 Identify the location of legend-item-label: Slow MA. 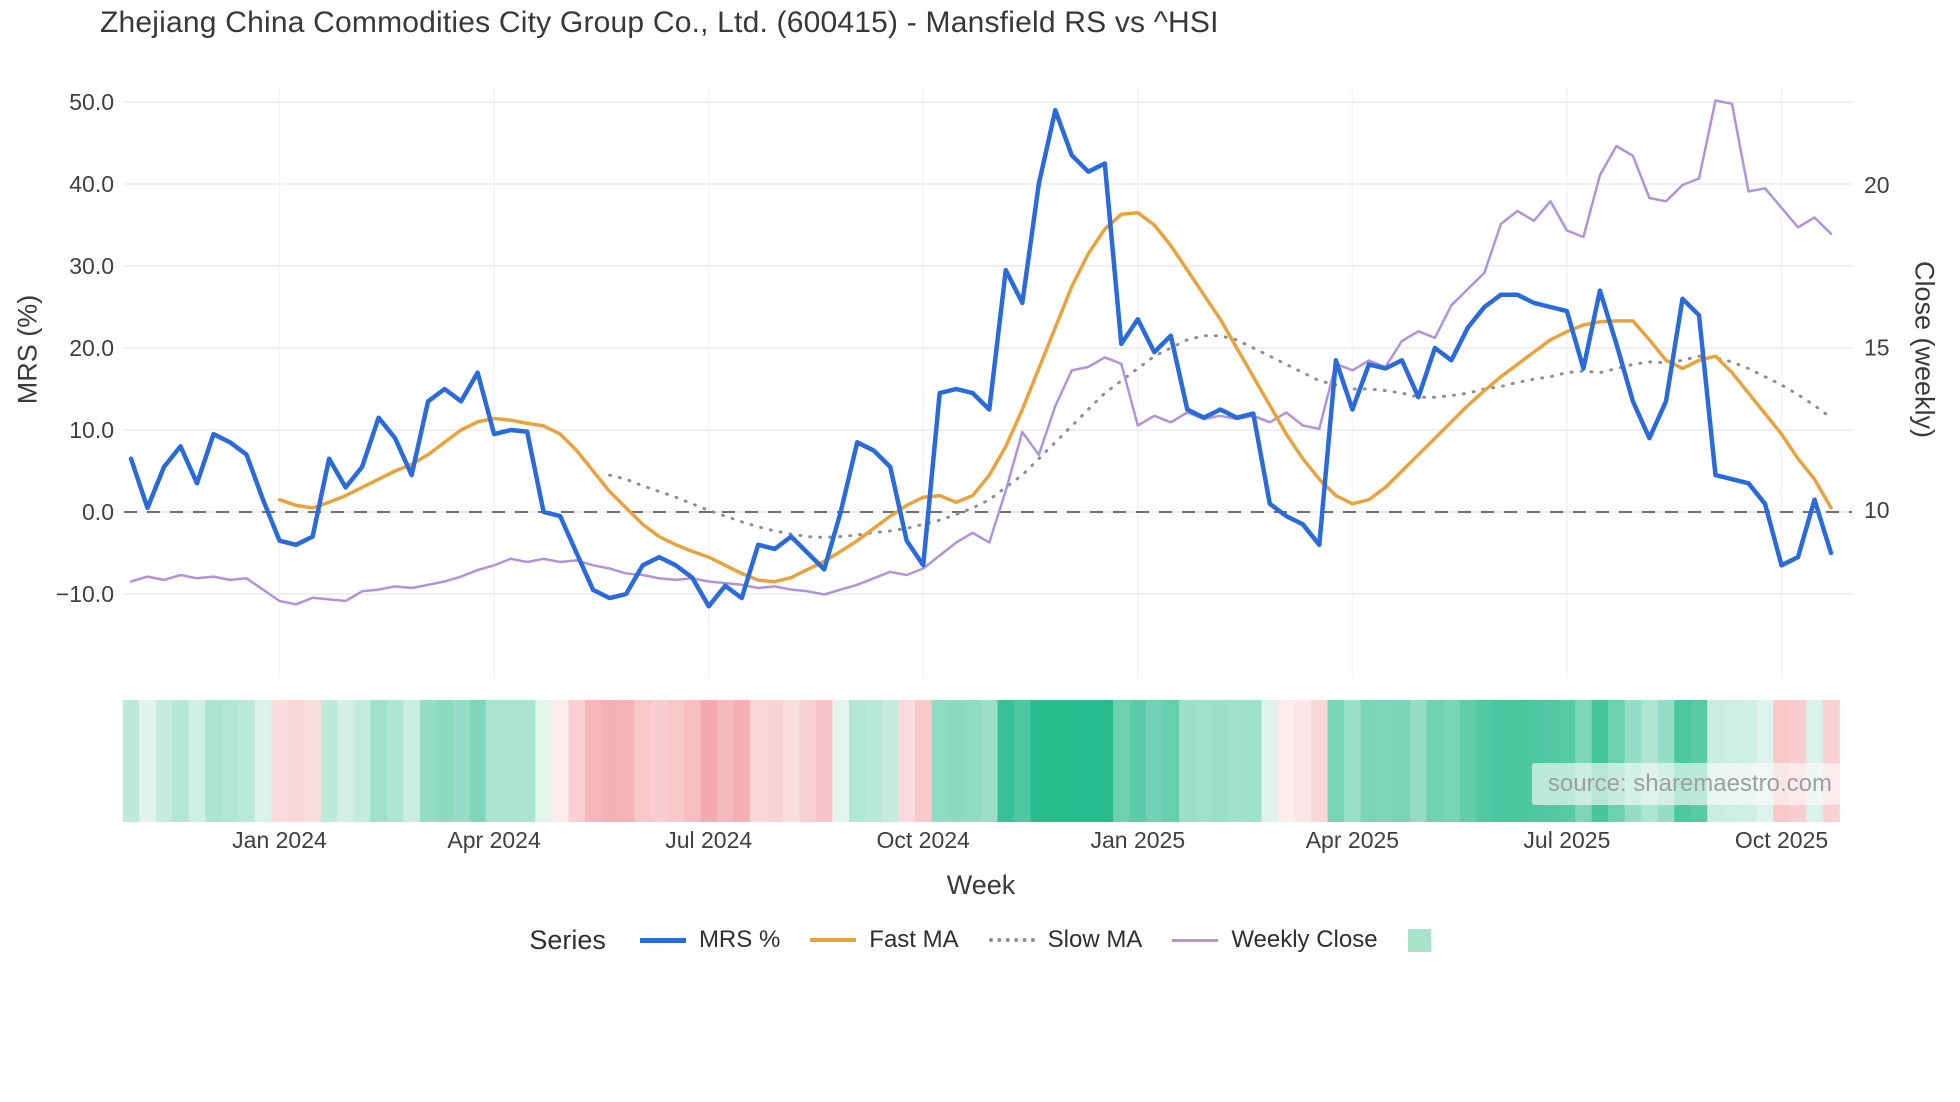
(1095, 939).